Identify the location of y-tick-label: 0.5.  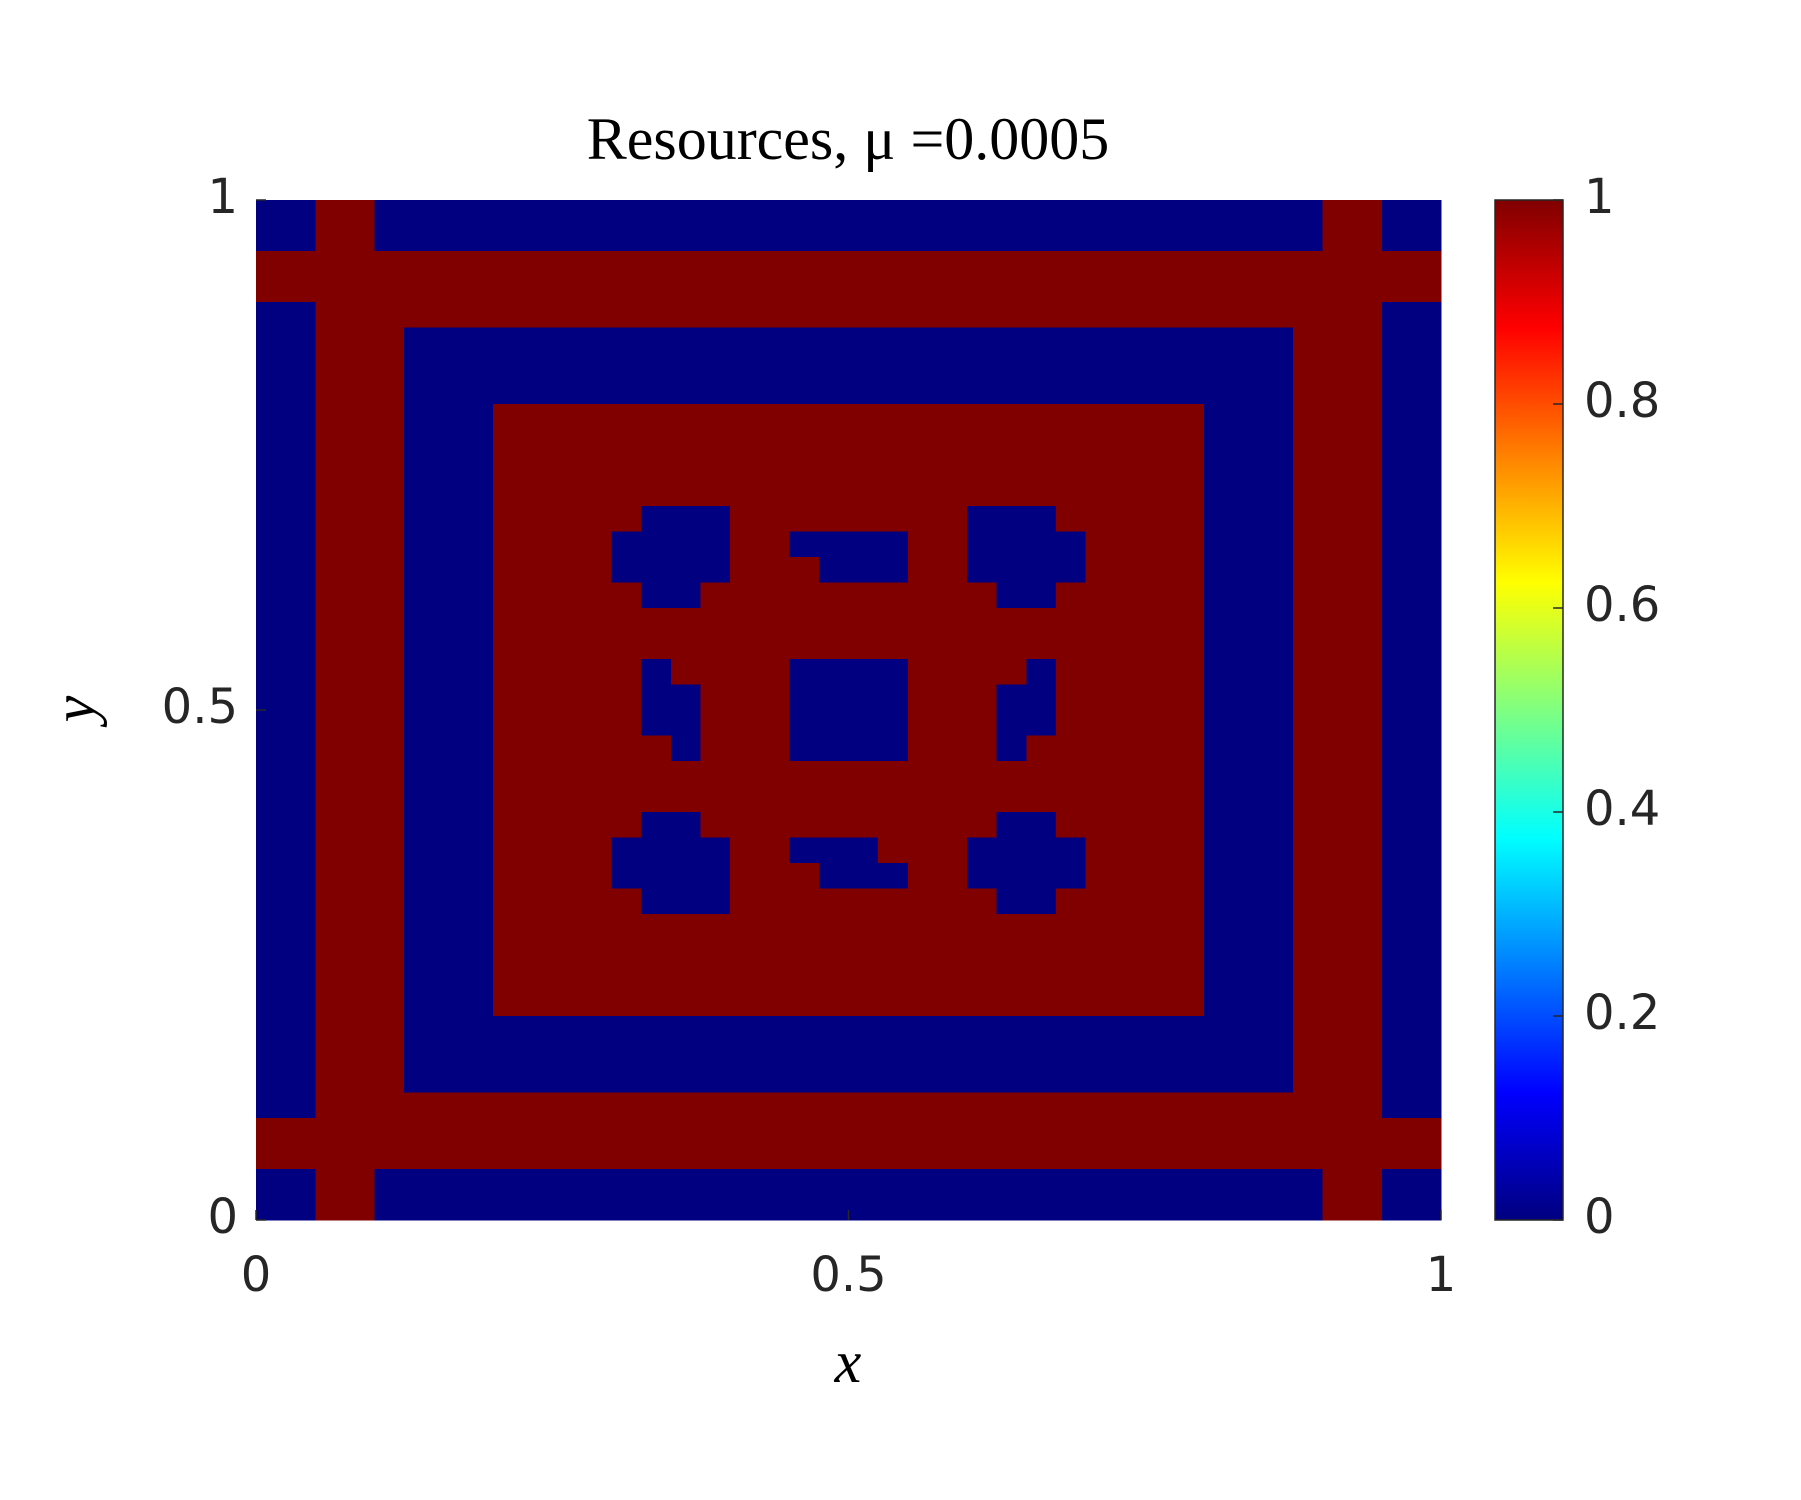
(200, 707).